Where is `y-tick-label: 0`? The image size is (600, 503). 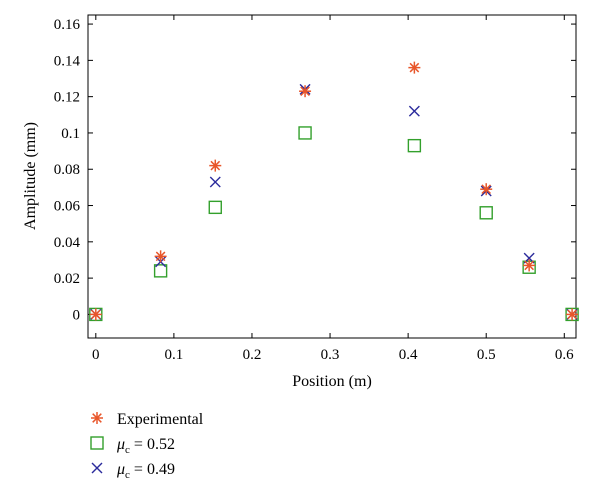 y-tick-label: 0 is located at coordinates (77, 315).